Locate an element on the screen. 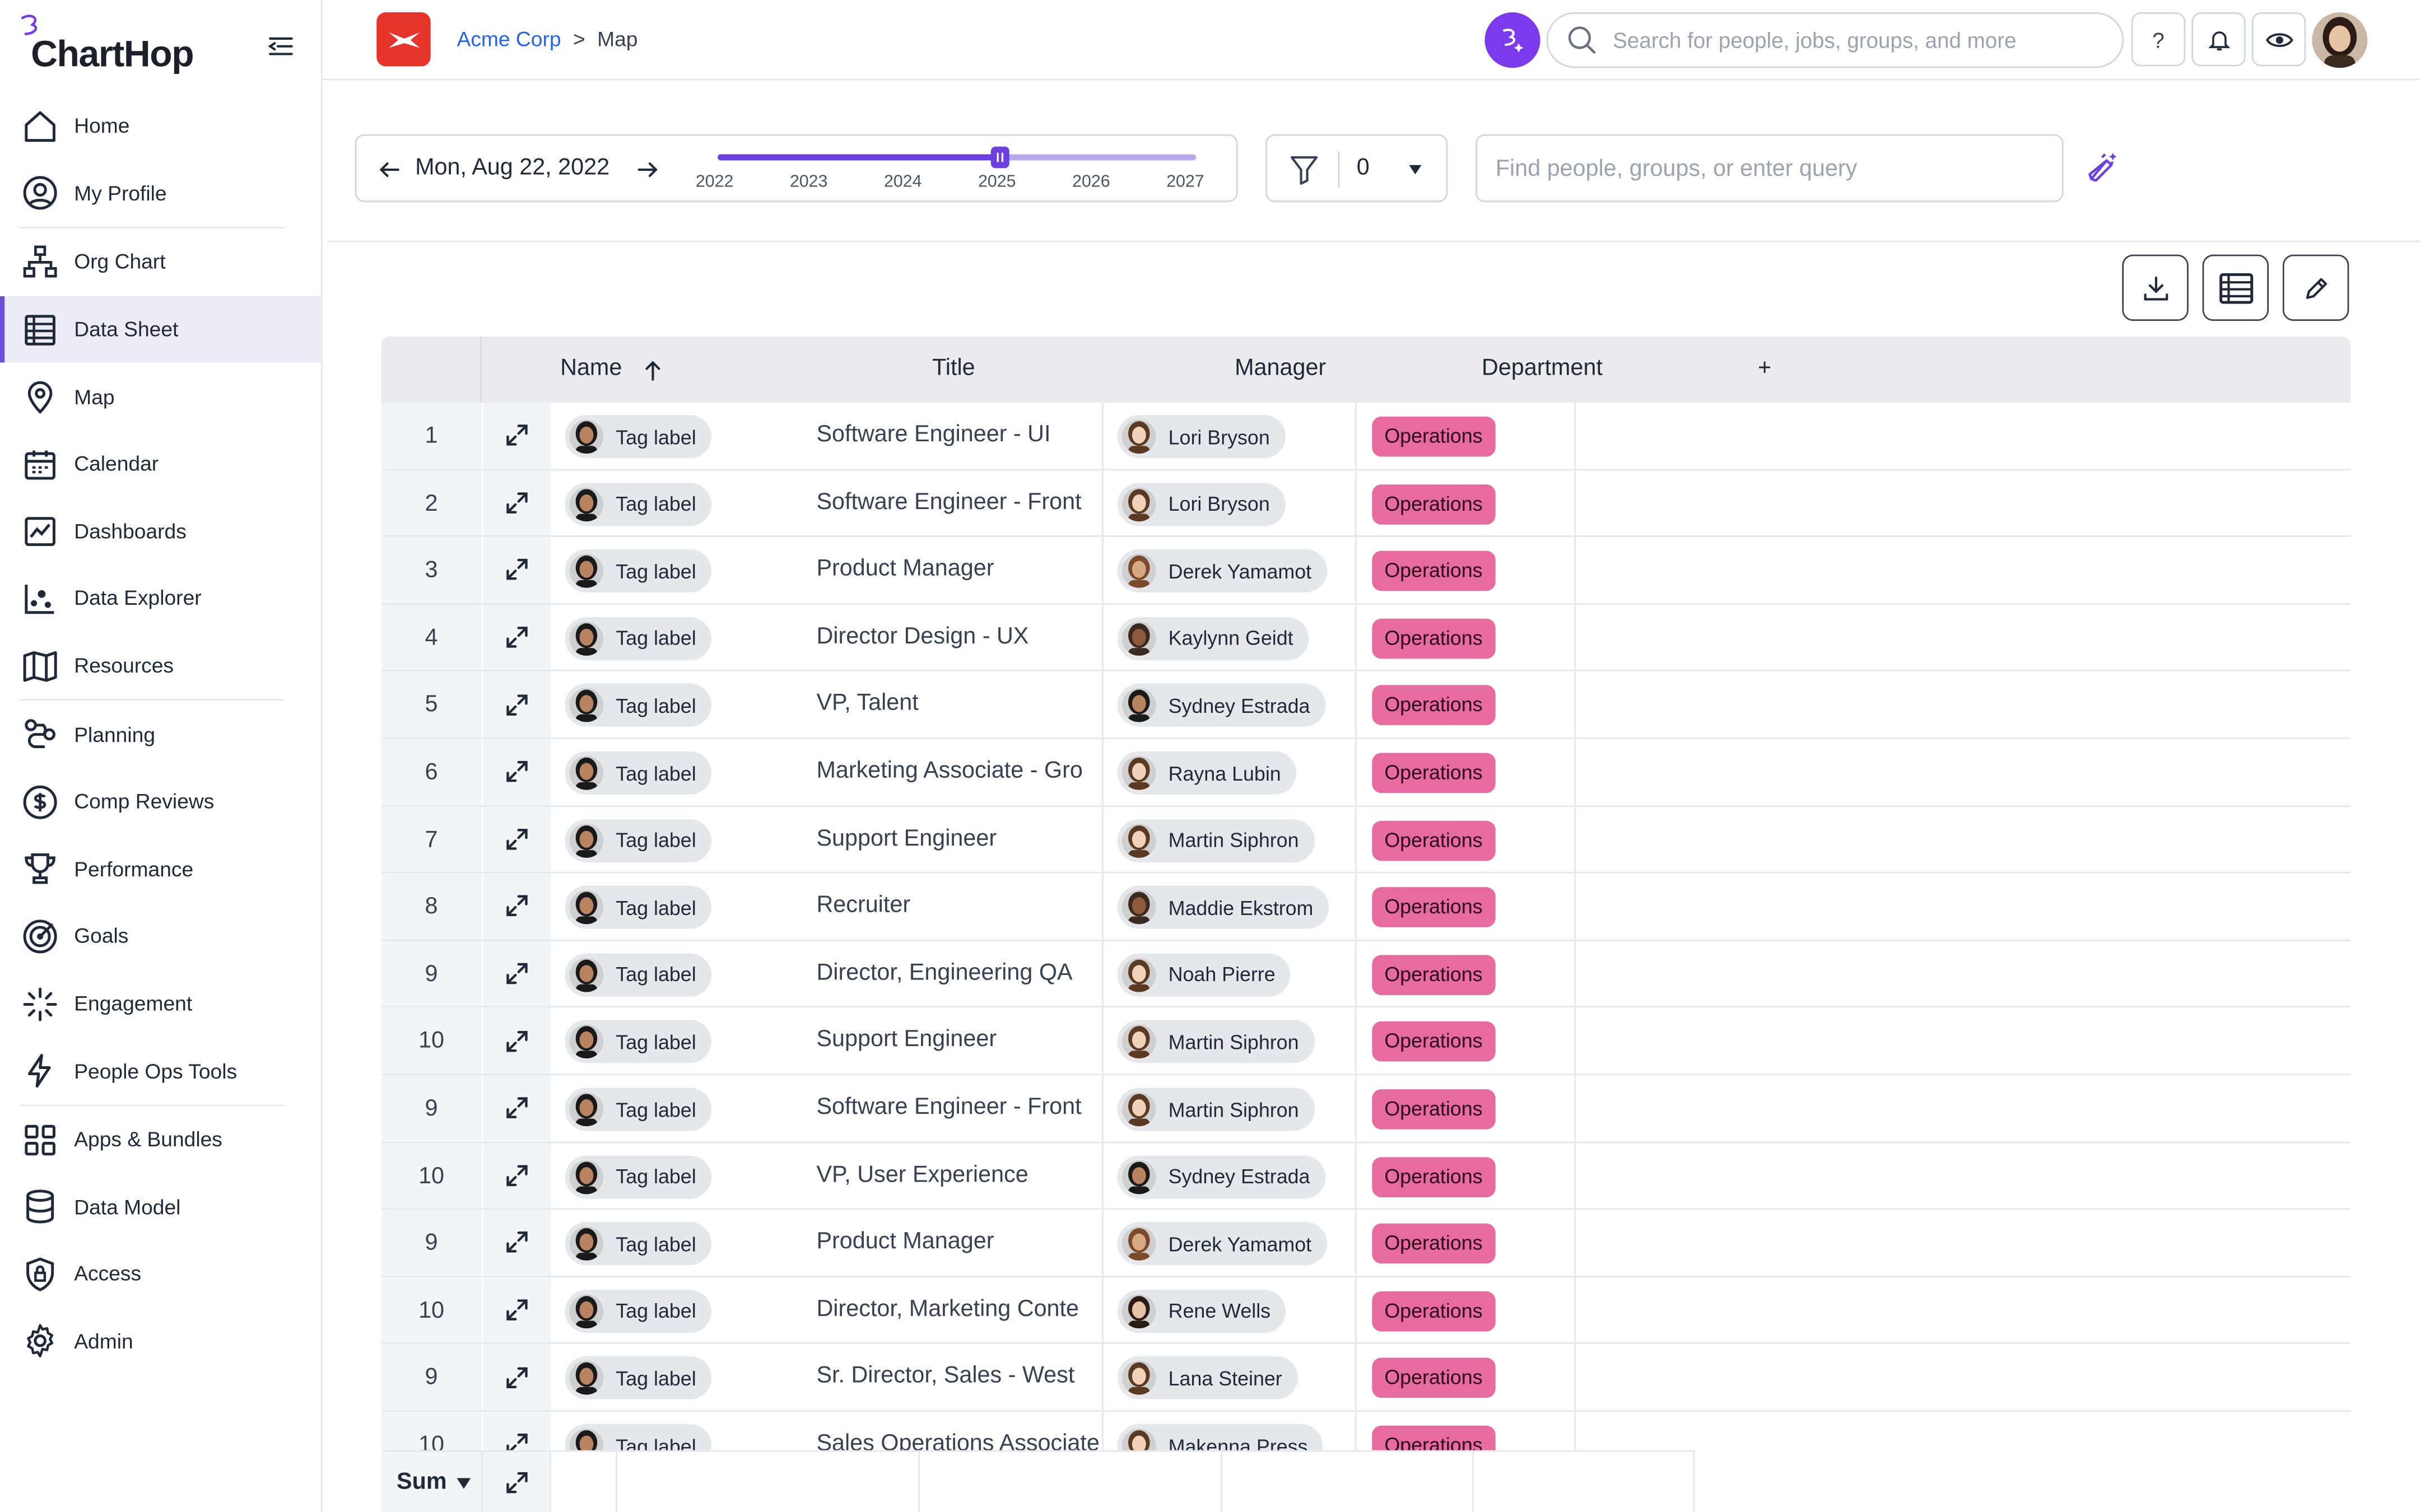  manager-cell: Rene Wells is located at coordinates (1231, 1310).